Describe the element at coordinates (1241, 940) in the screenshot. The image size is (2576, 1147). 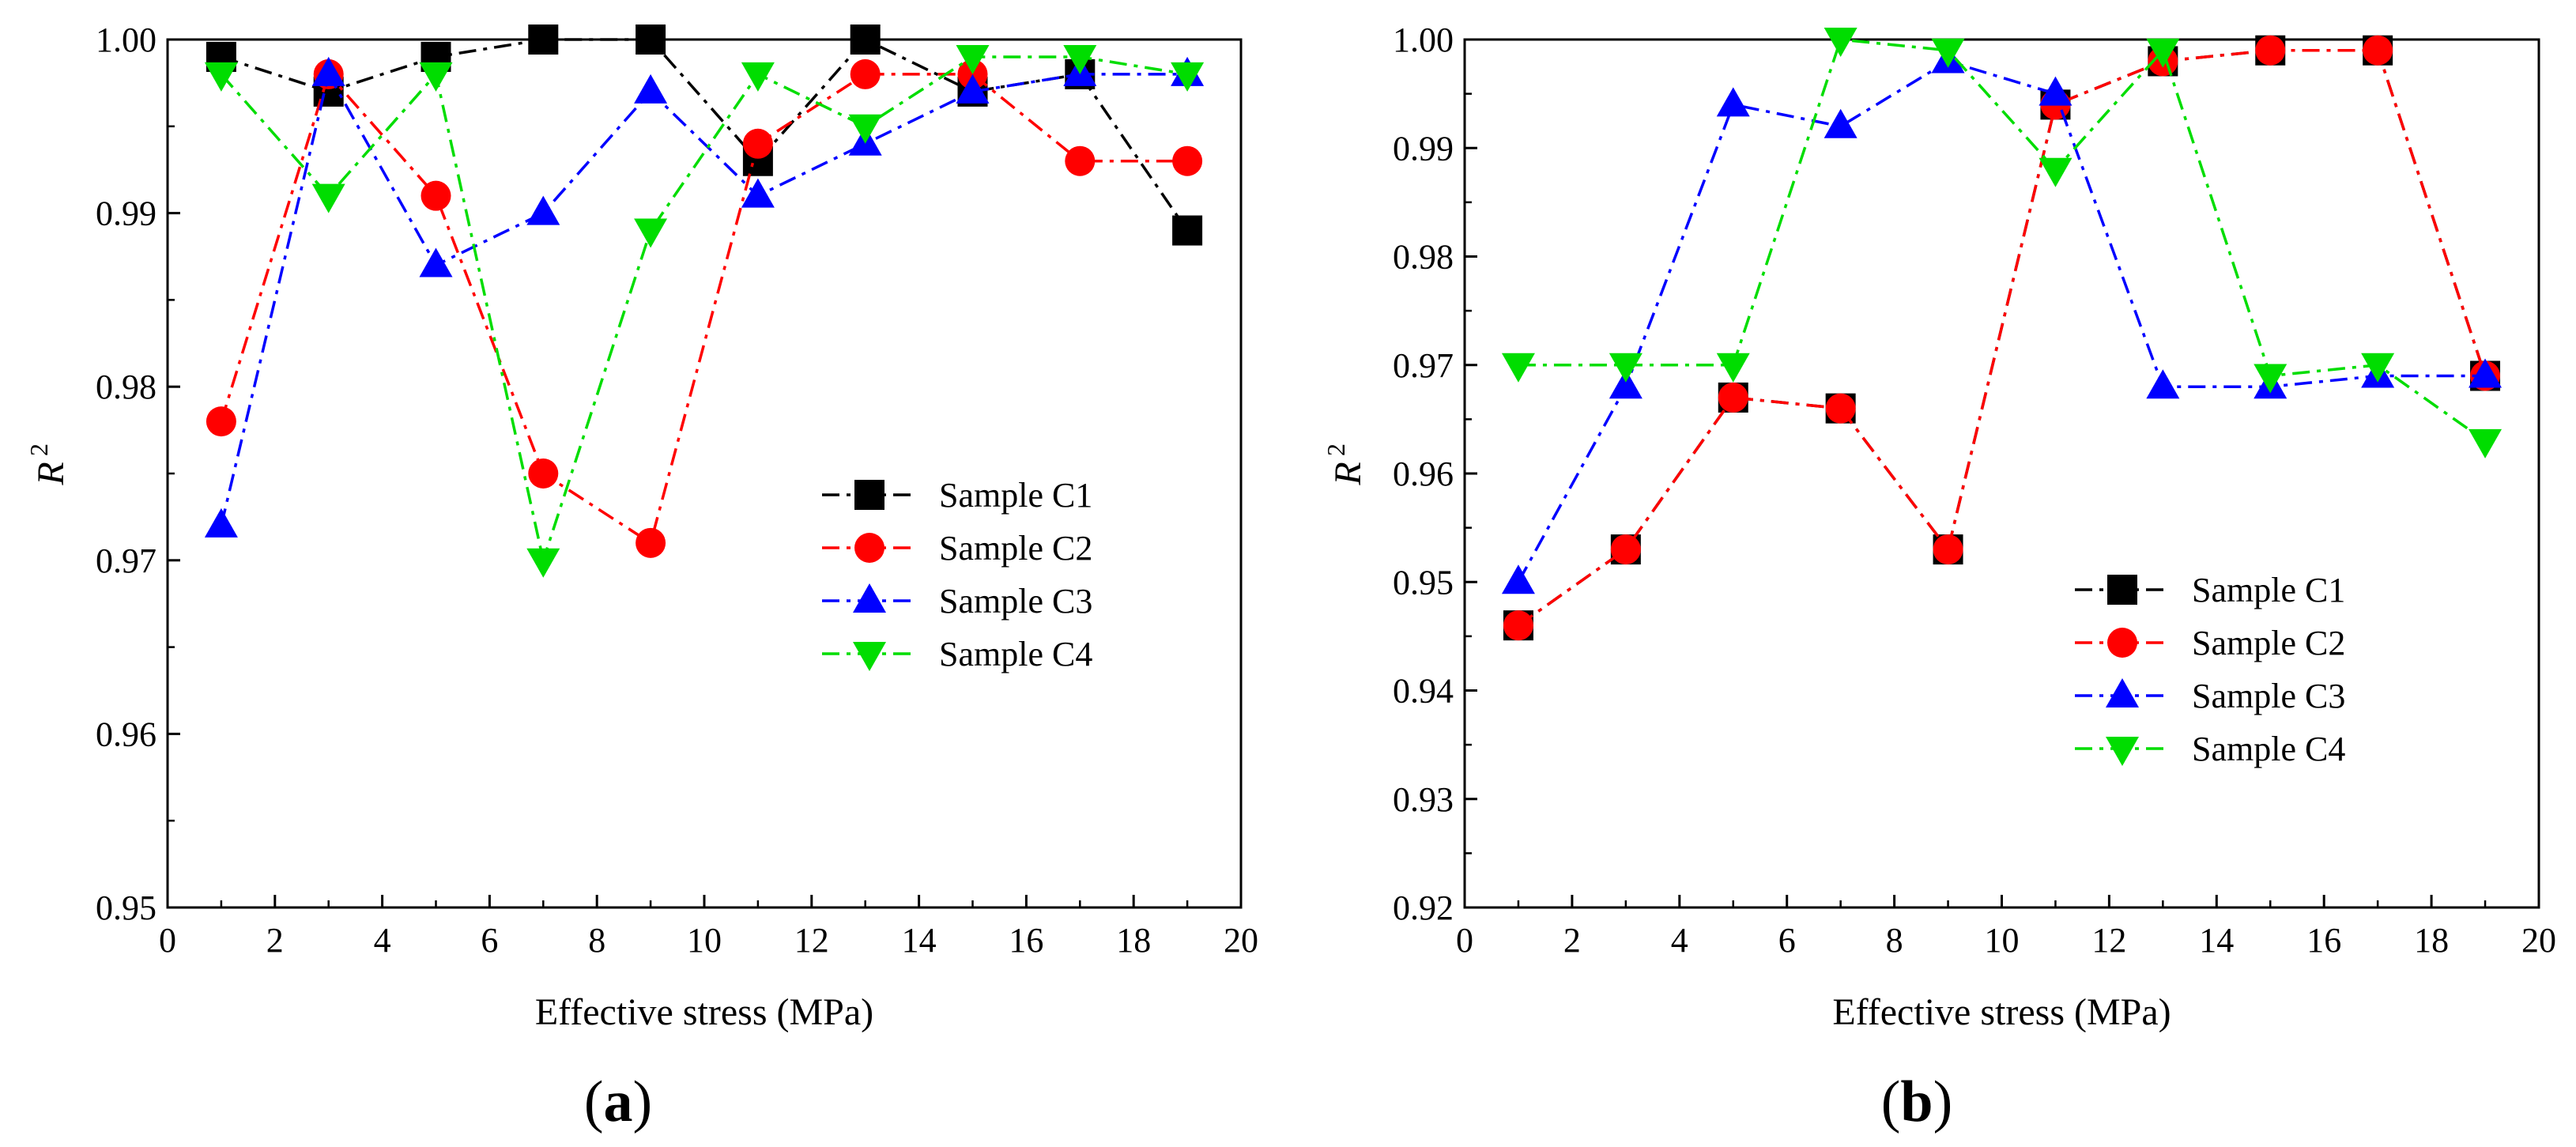
I see `x-tick-label: 20` at that location.